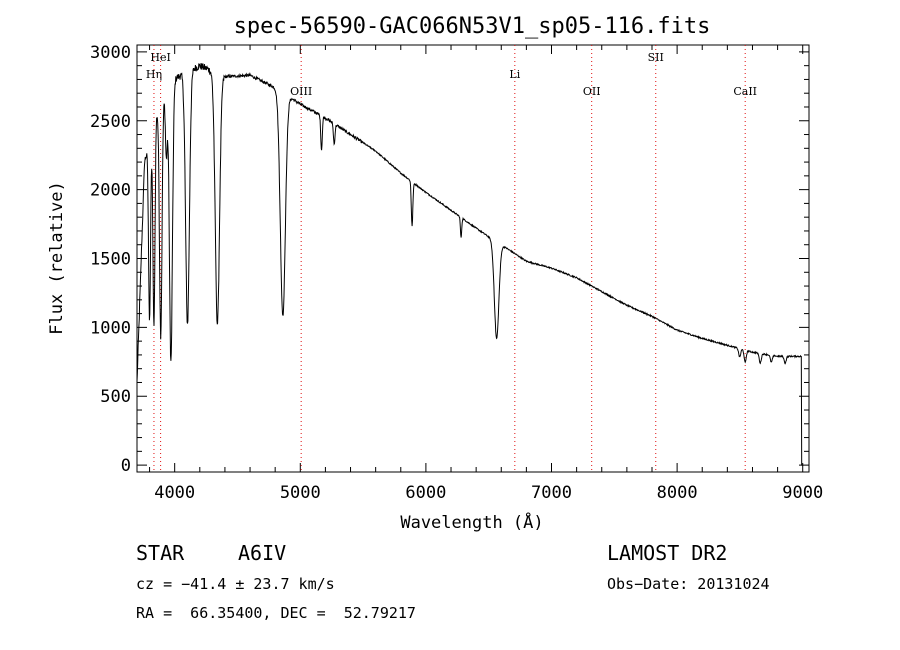  I want to click on y-tick-label: 1000, so click(110, 328).